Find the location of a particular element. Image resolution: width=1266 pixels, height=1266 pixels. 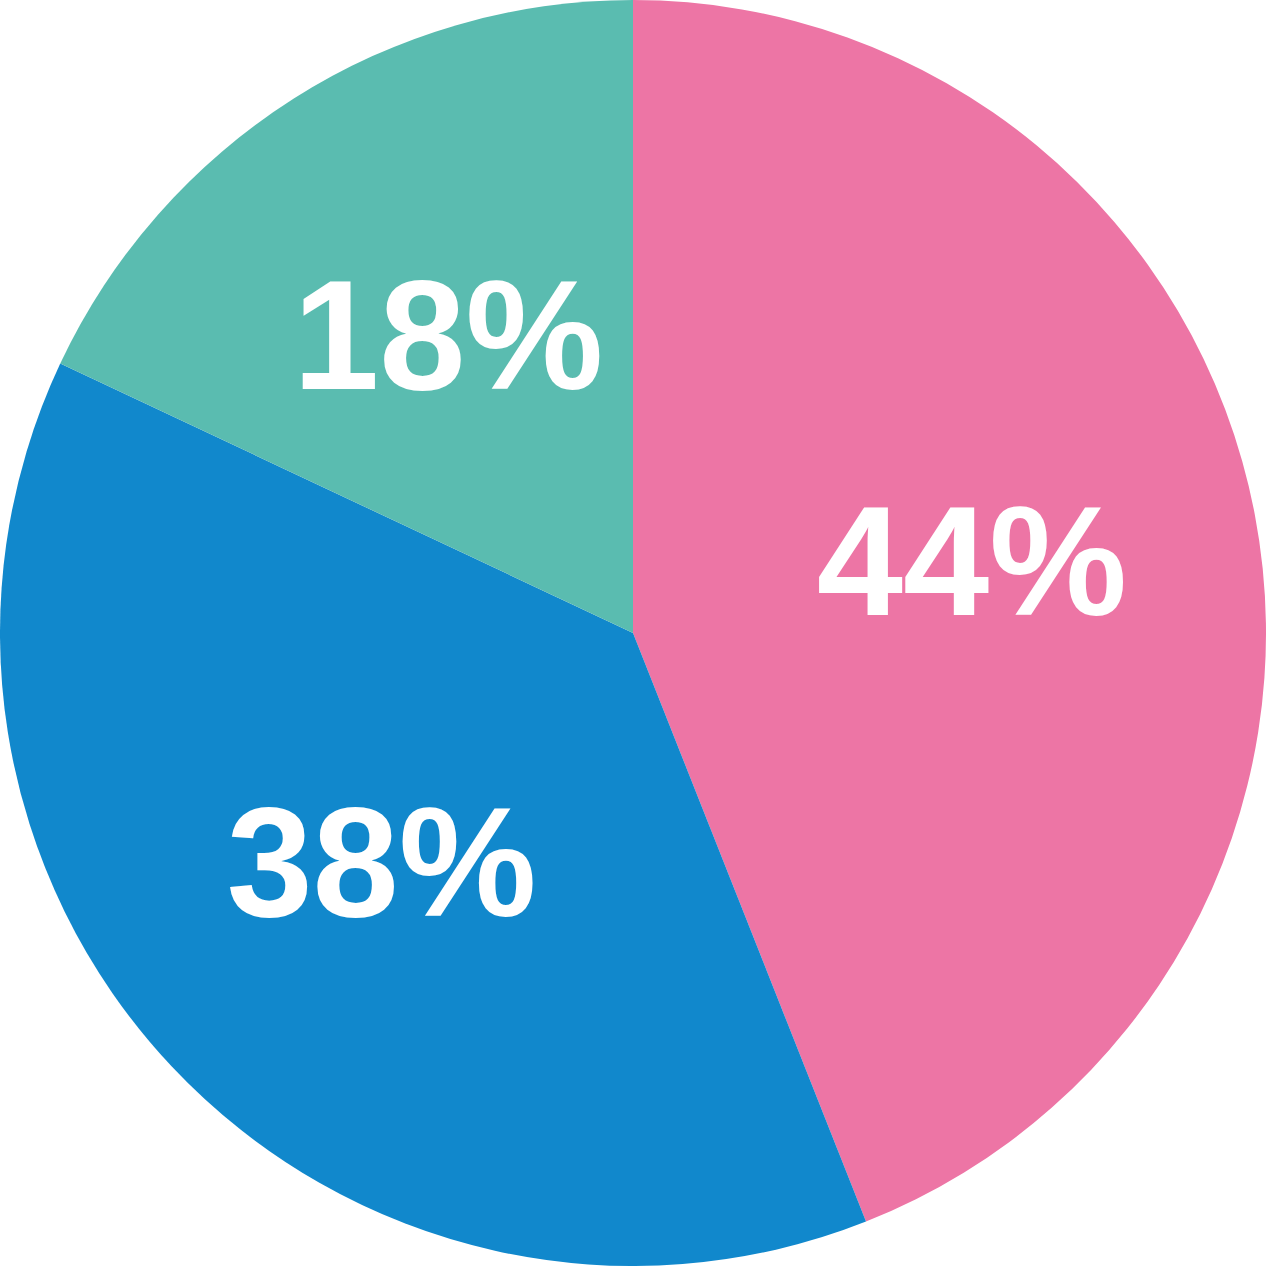

data-label: 44% is located at coordinates (972, 562).